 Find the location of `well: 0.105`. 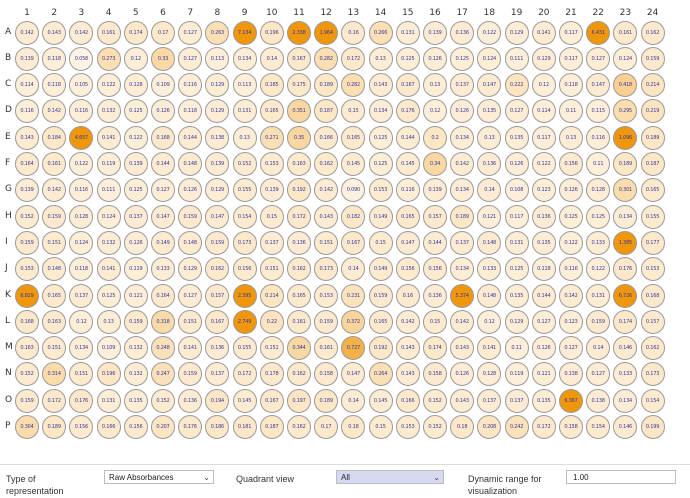

well: 0.105 is located at coordinates (81, 85).